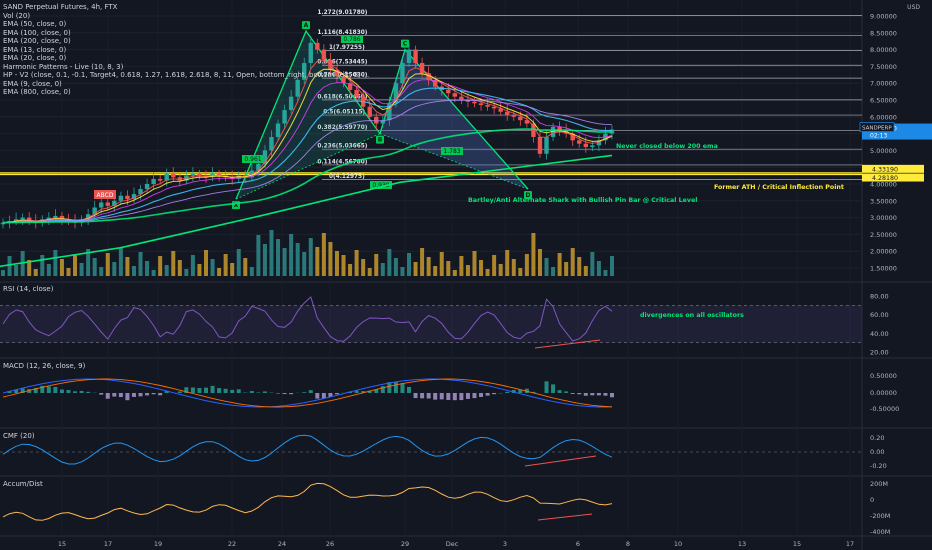 This screenshot has width=932, height=550. Describe the element at coordinates (342, 33) in the screenshot. I see `fib-level-label: 1.116(8.41830)` at that location.